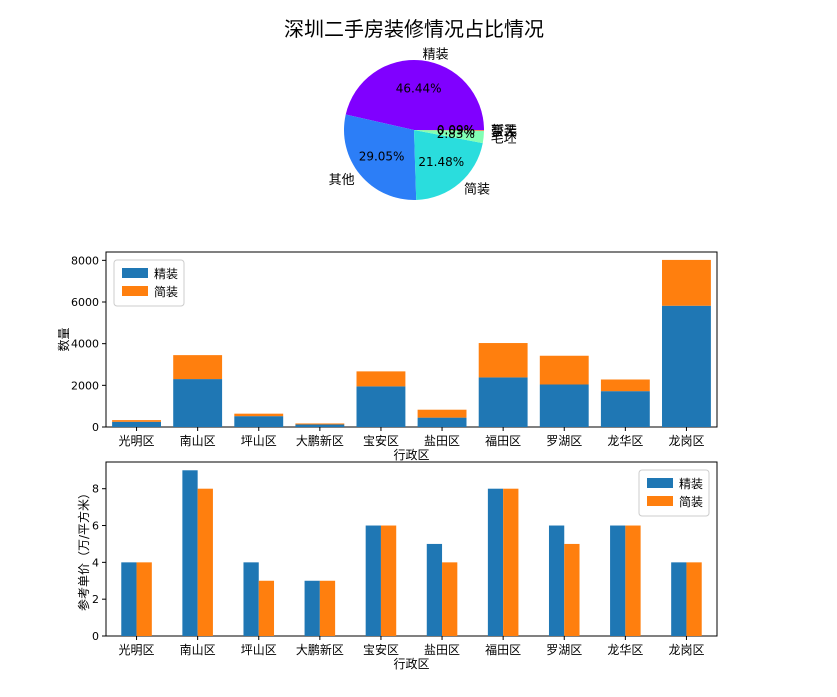  Describe the element at coordinates (95, 489) in the screenshot. I see `y-tick-label: 8` at that location.